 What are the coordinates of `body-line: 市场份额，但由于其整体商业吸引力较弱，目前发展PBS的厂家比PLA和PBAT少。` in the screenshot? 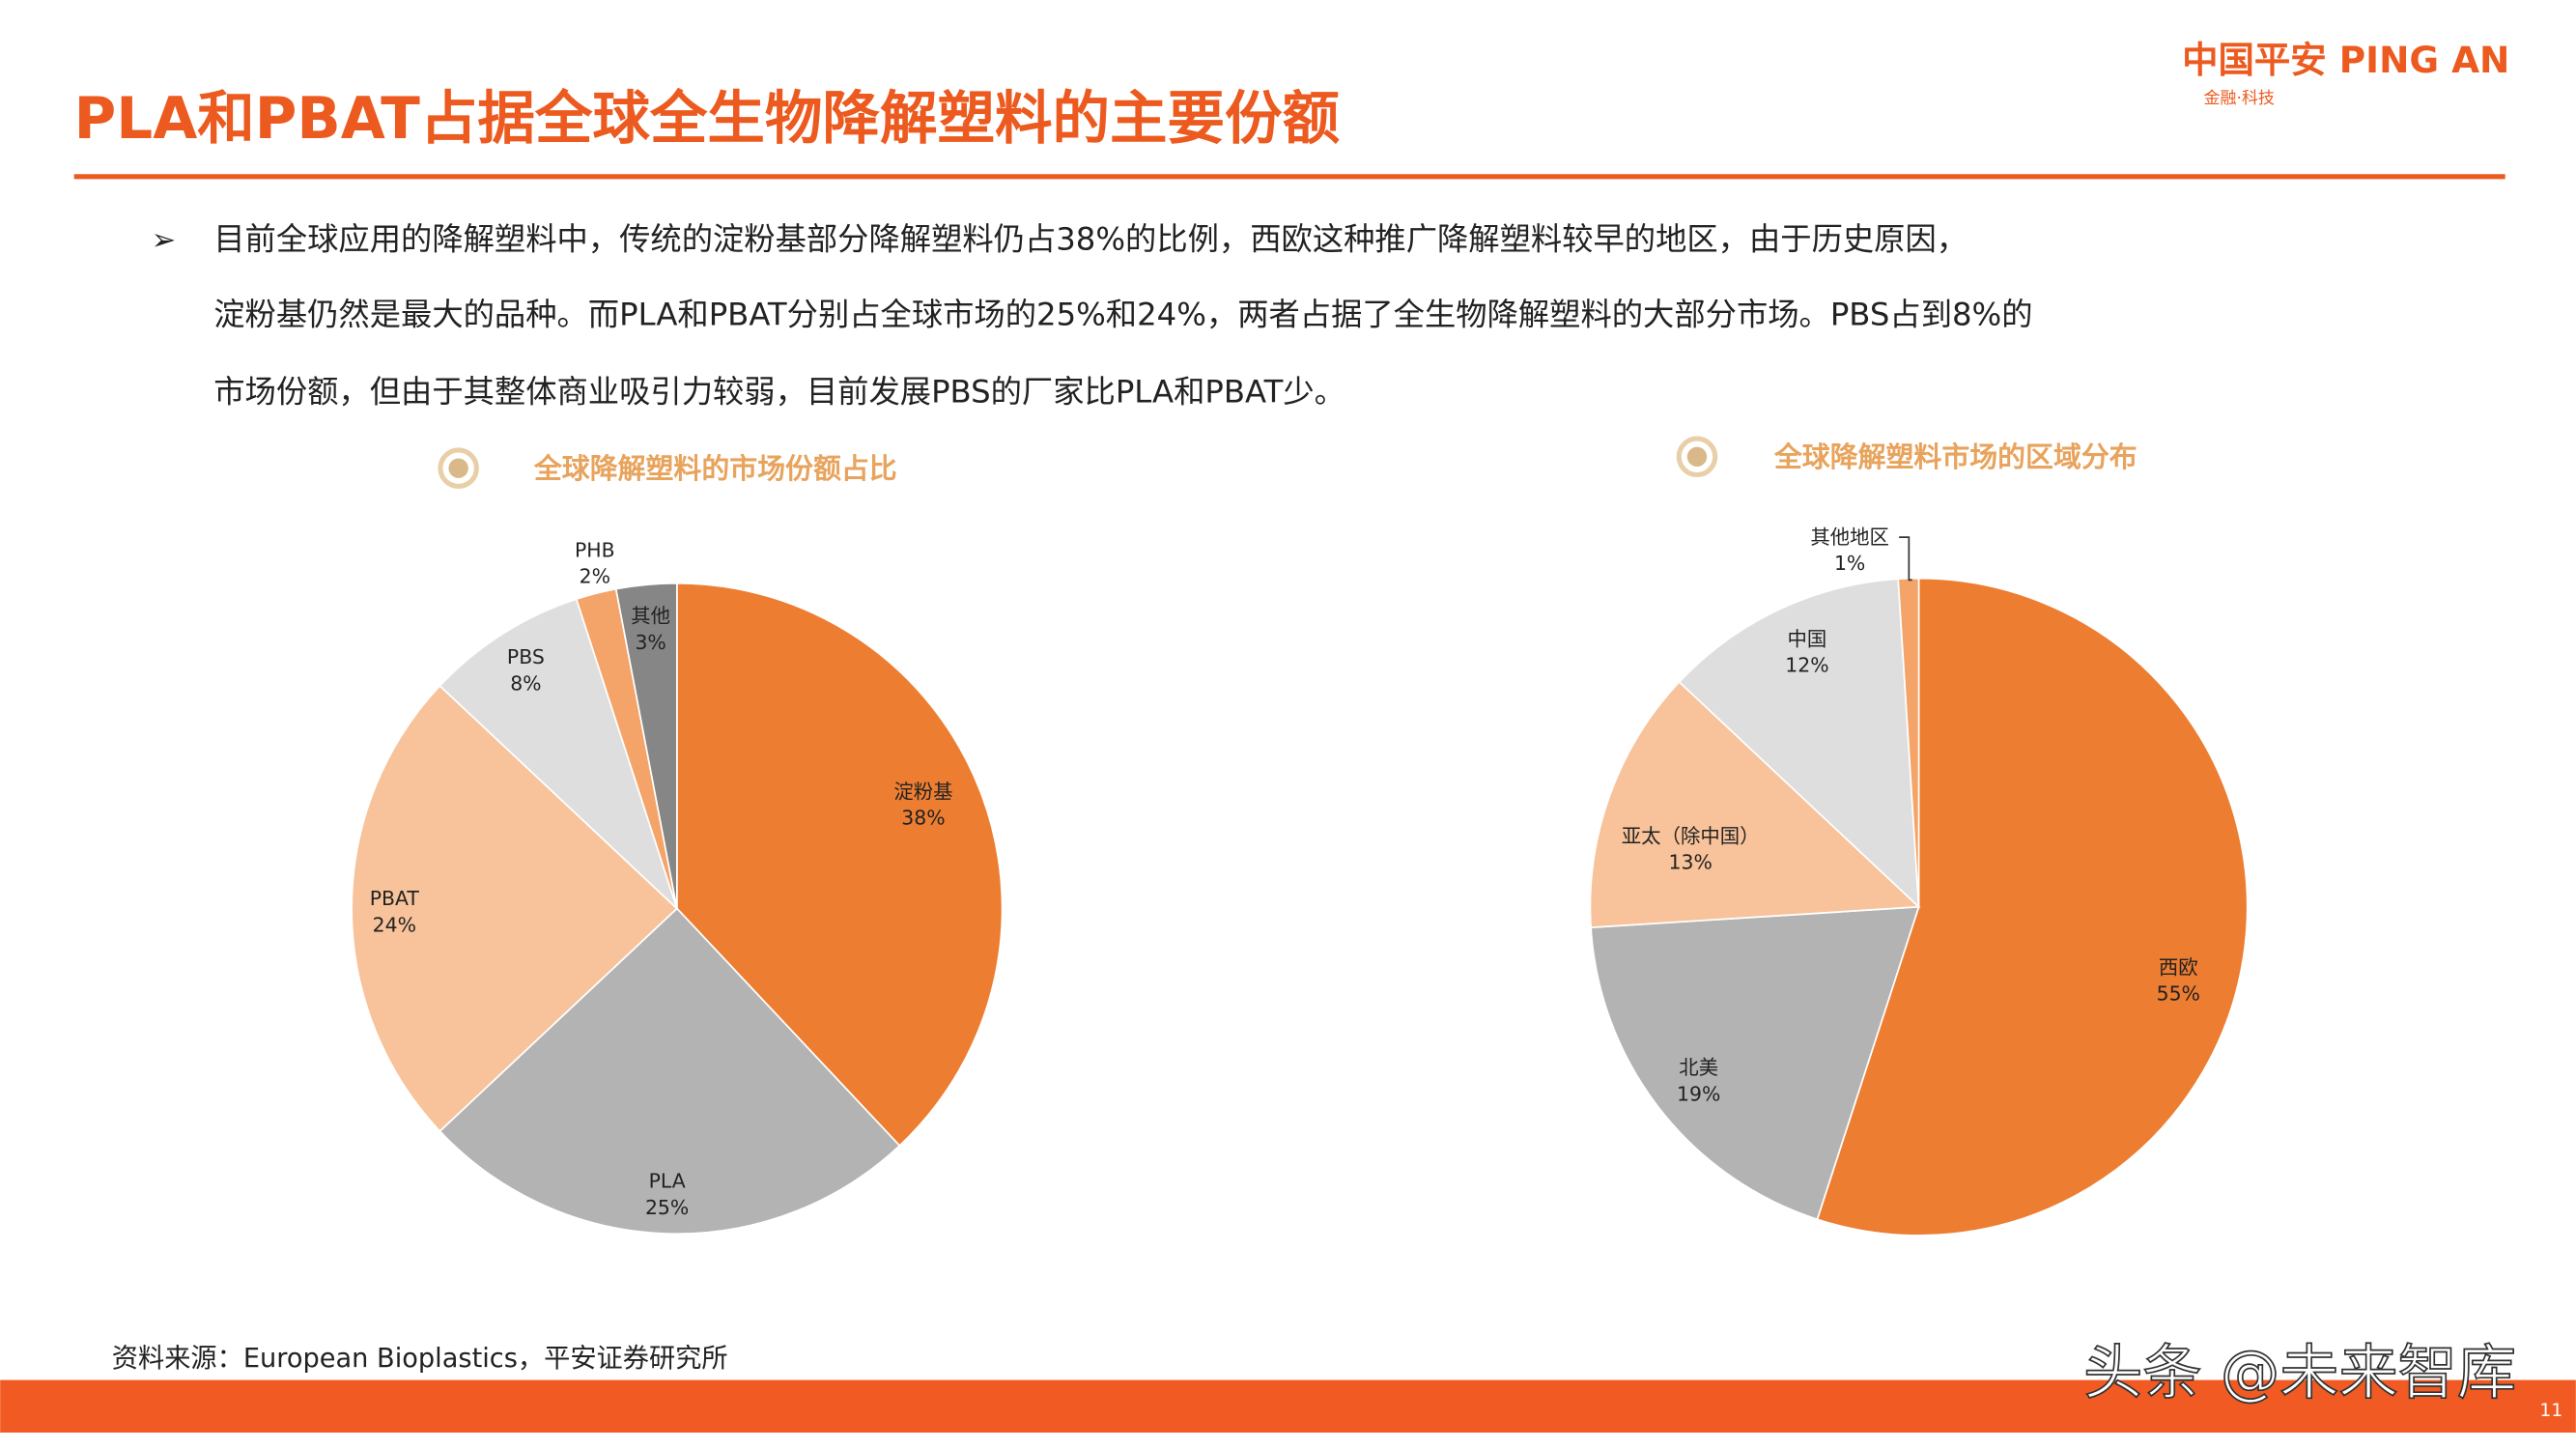 It's located at (779, 392).